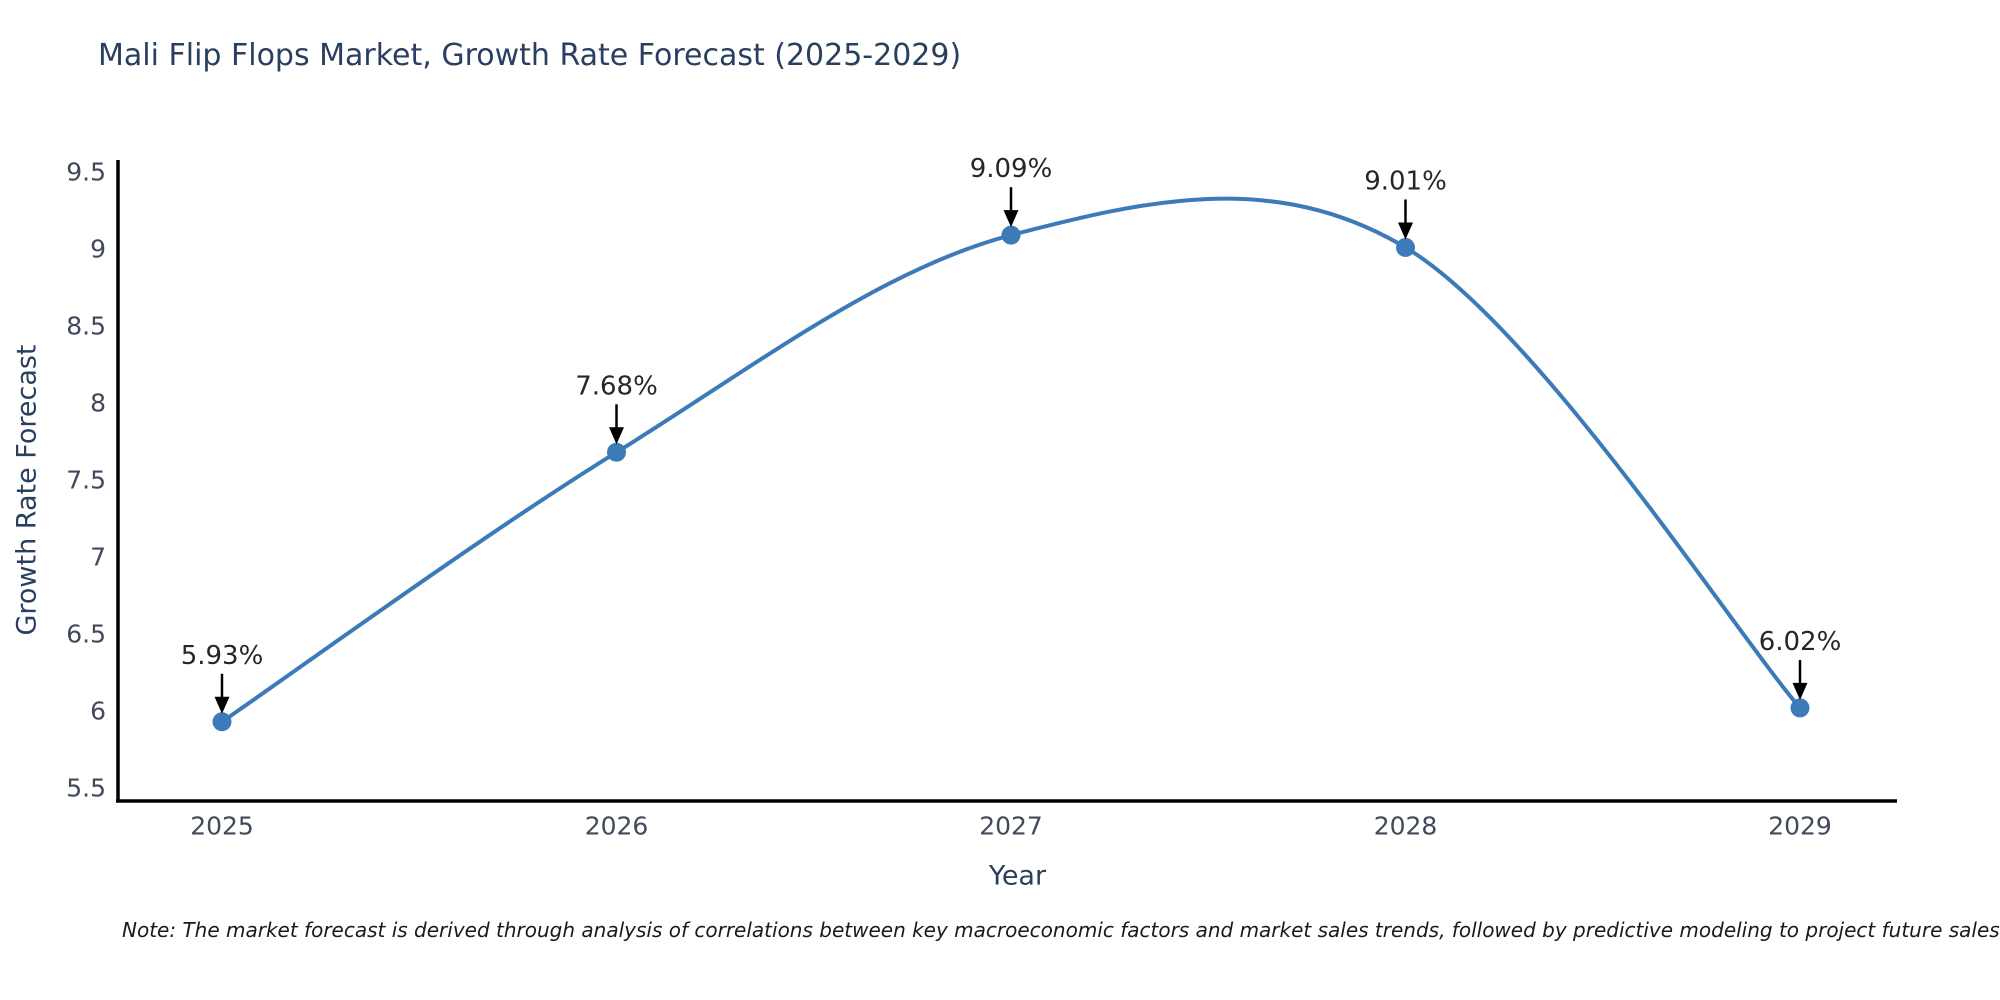 This screenshot has height=1000, width=2000. Describe the element at coordinates (98, 403) in the screenshot. I see `y-tick-label: 8` at that location.